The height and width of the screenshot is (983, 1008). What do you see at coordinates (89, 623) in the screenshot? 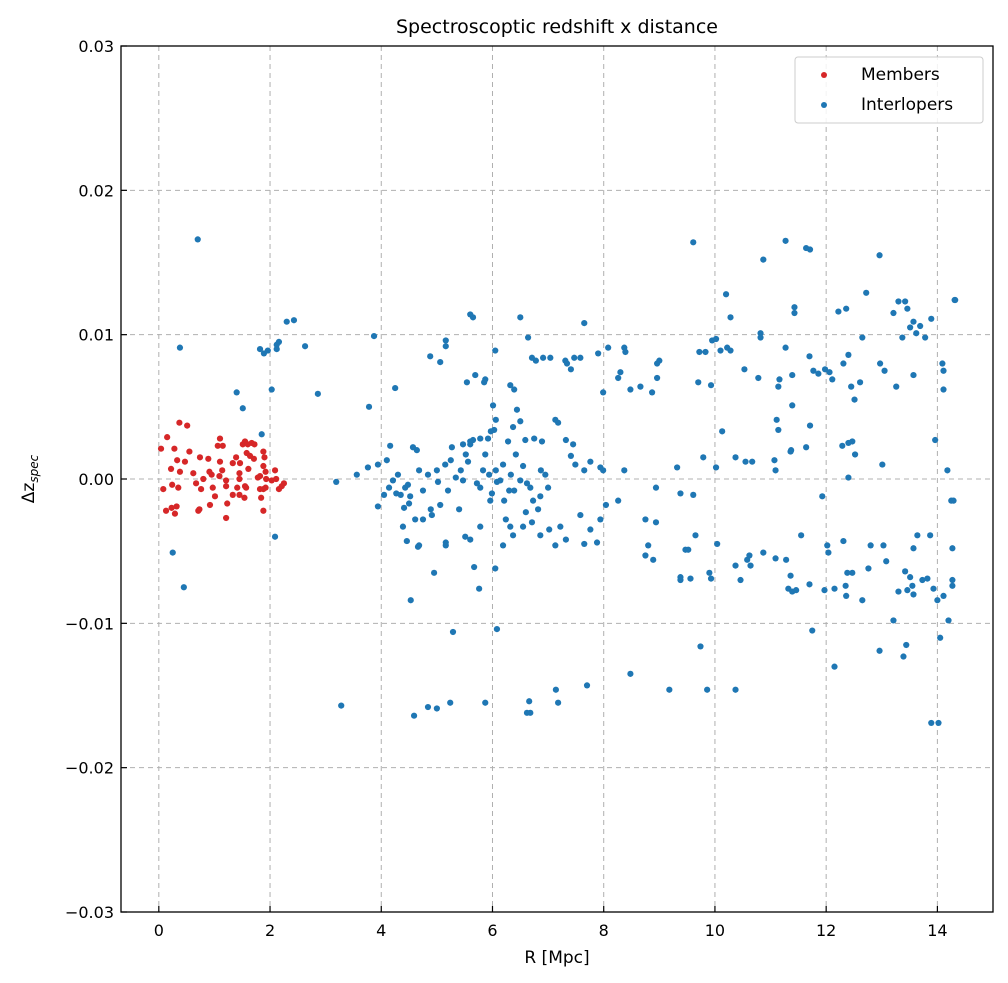
I see `y-tick-label: −0.01` at bounding box center [89, 623].